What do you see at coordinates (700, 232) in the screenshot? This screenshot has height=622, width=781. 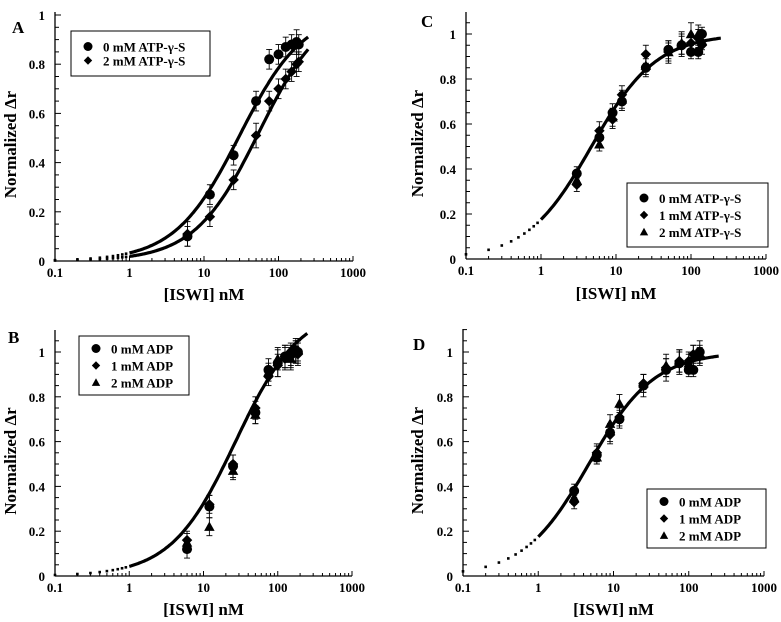 I see `legend-label: 2 mM ATP-γ-S` at bounding box center [700, 232].